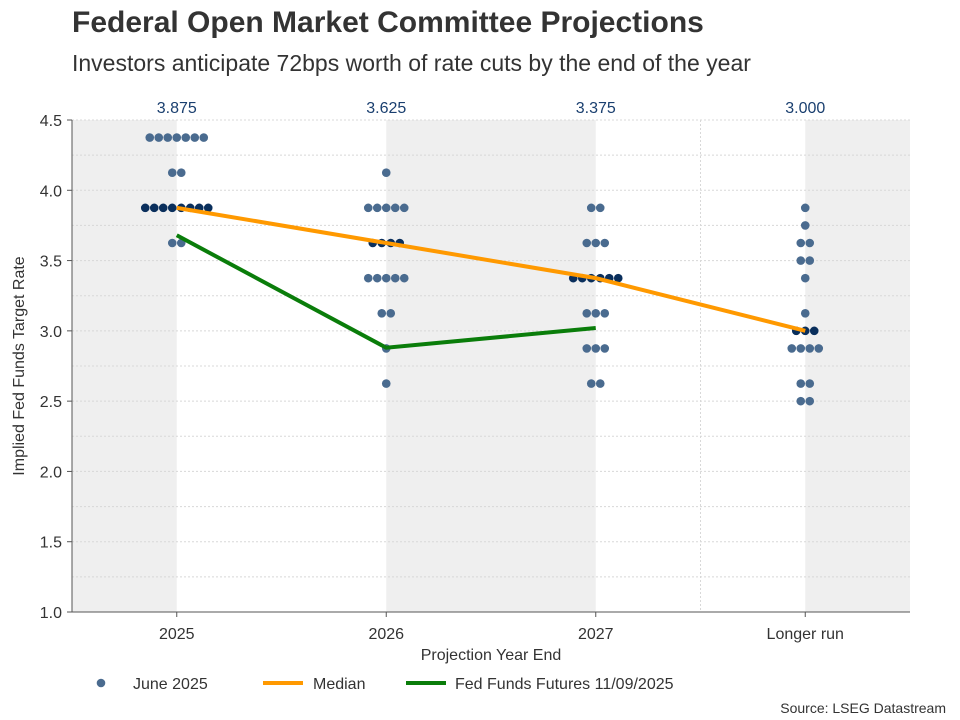 The image size is (960, 720). What do you see at coordinates (564, 684) in the screenshot?
I see `legend-label-futures: Fed Funds Futures 11/09/2025` at bounding box center [564, 684].